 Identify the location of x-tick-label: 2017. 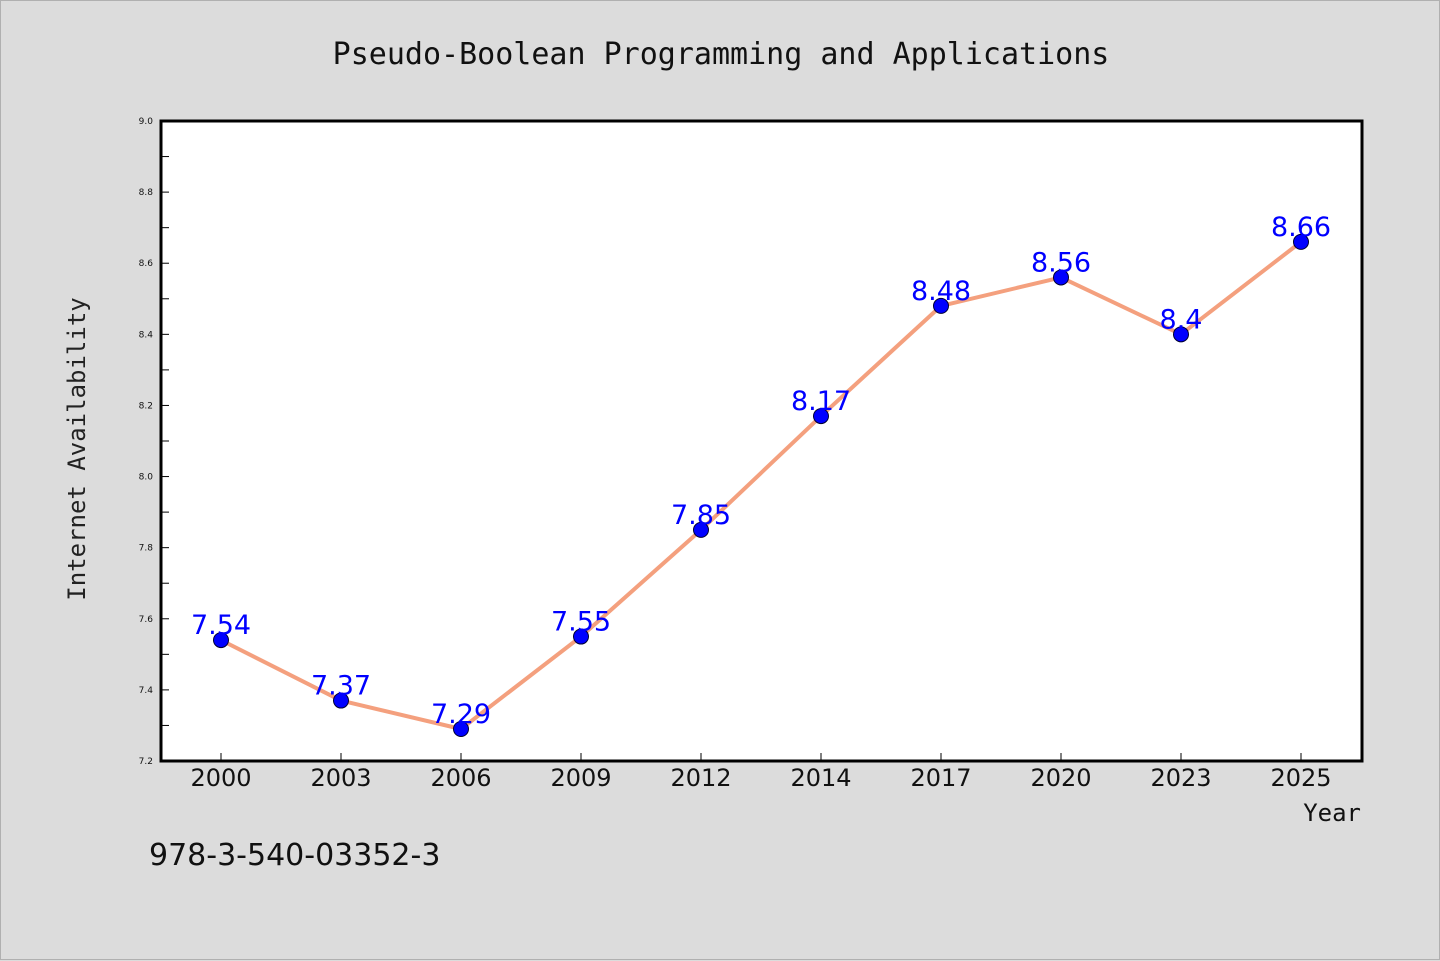
(940, 778).